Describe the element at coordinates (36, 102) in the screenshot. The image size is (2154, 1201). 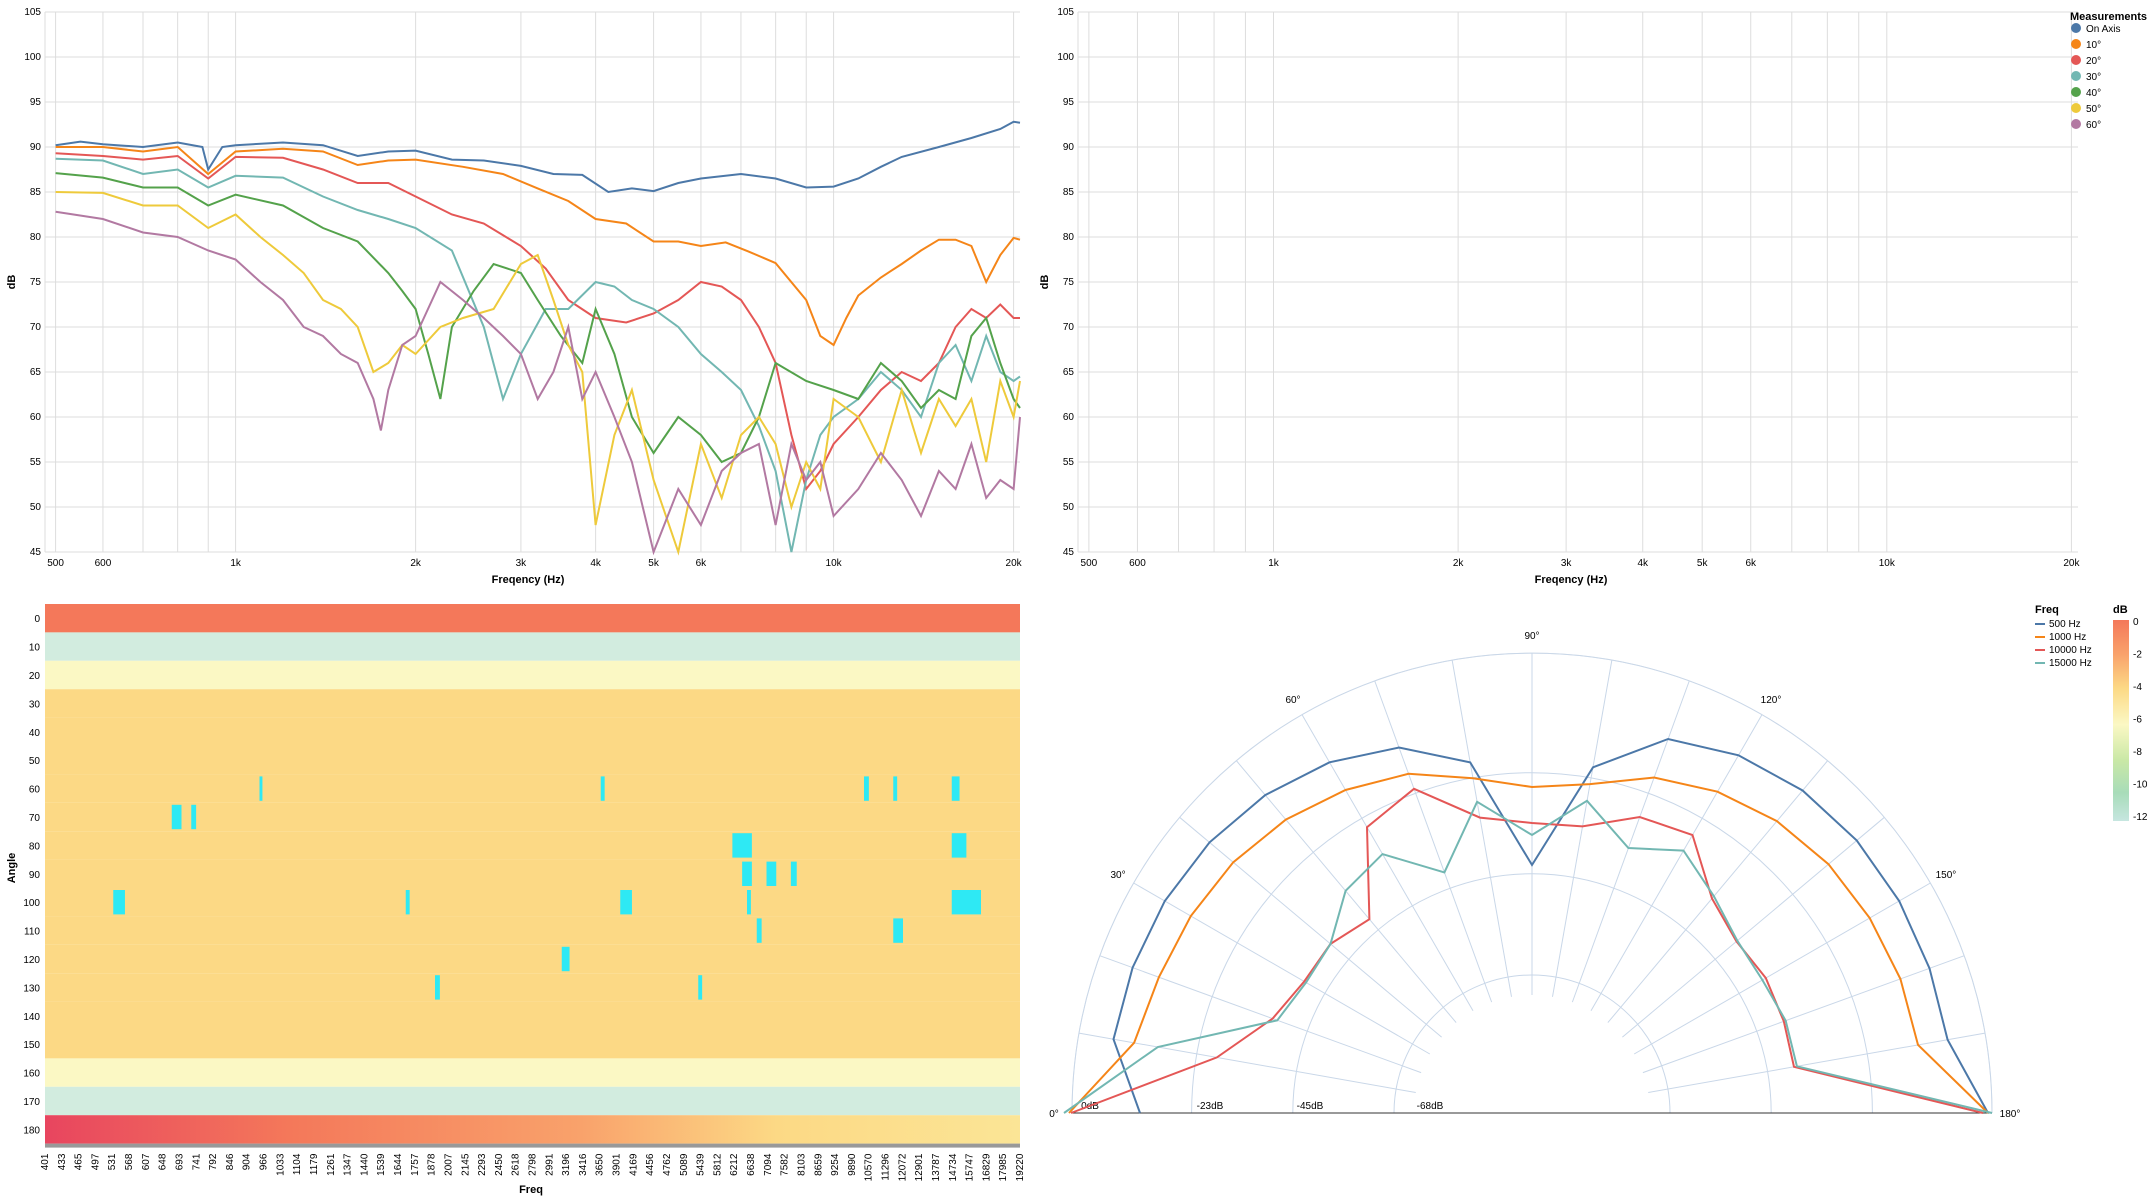
I see `y-tick-label: 95` at that location.